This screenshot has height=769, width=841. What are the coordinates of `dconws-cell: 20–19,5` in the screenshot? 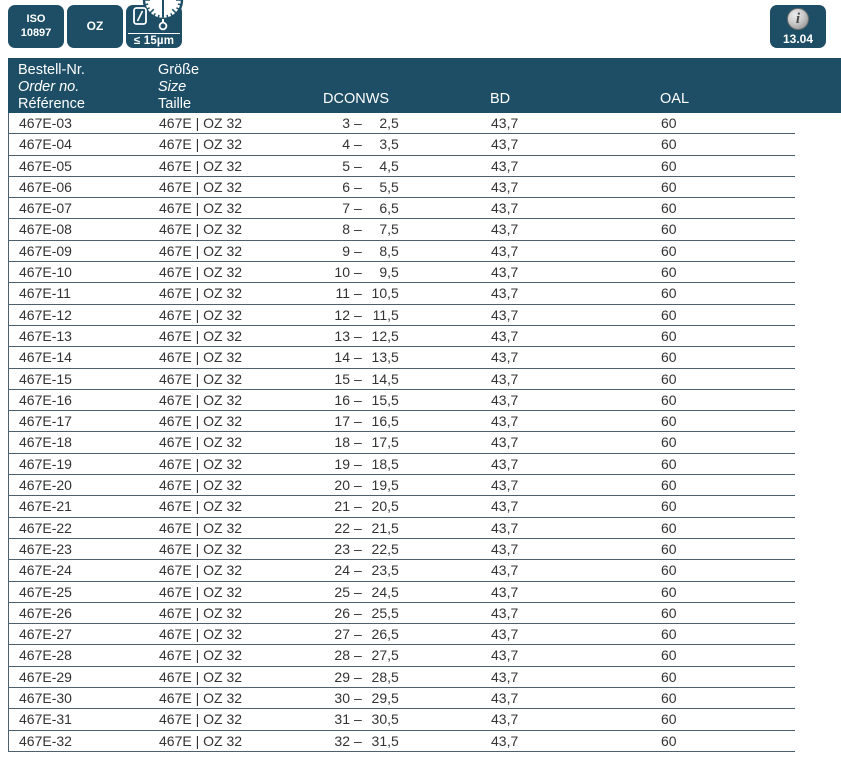 It's located at (366, 485).